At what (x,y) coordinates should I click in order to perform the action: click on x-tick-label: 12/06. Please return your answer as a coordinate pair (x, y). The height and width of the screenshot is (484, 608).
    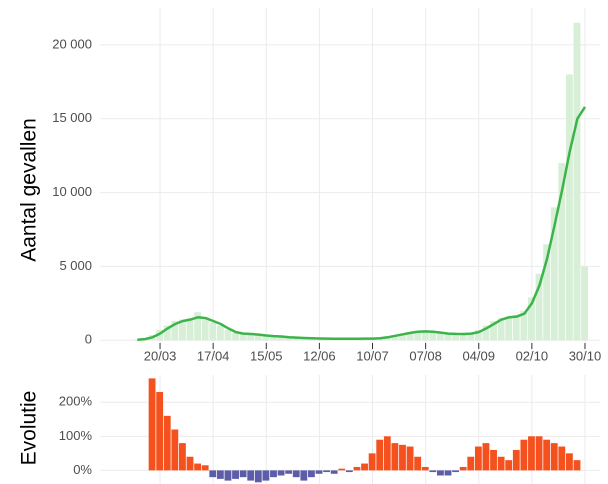
    Looking at the image, I should click on (319, 355).